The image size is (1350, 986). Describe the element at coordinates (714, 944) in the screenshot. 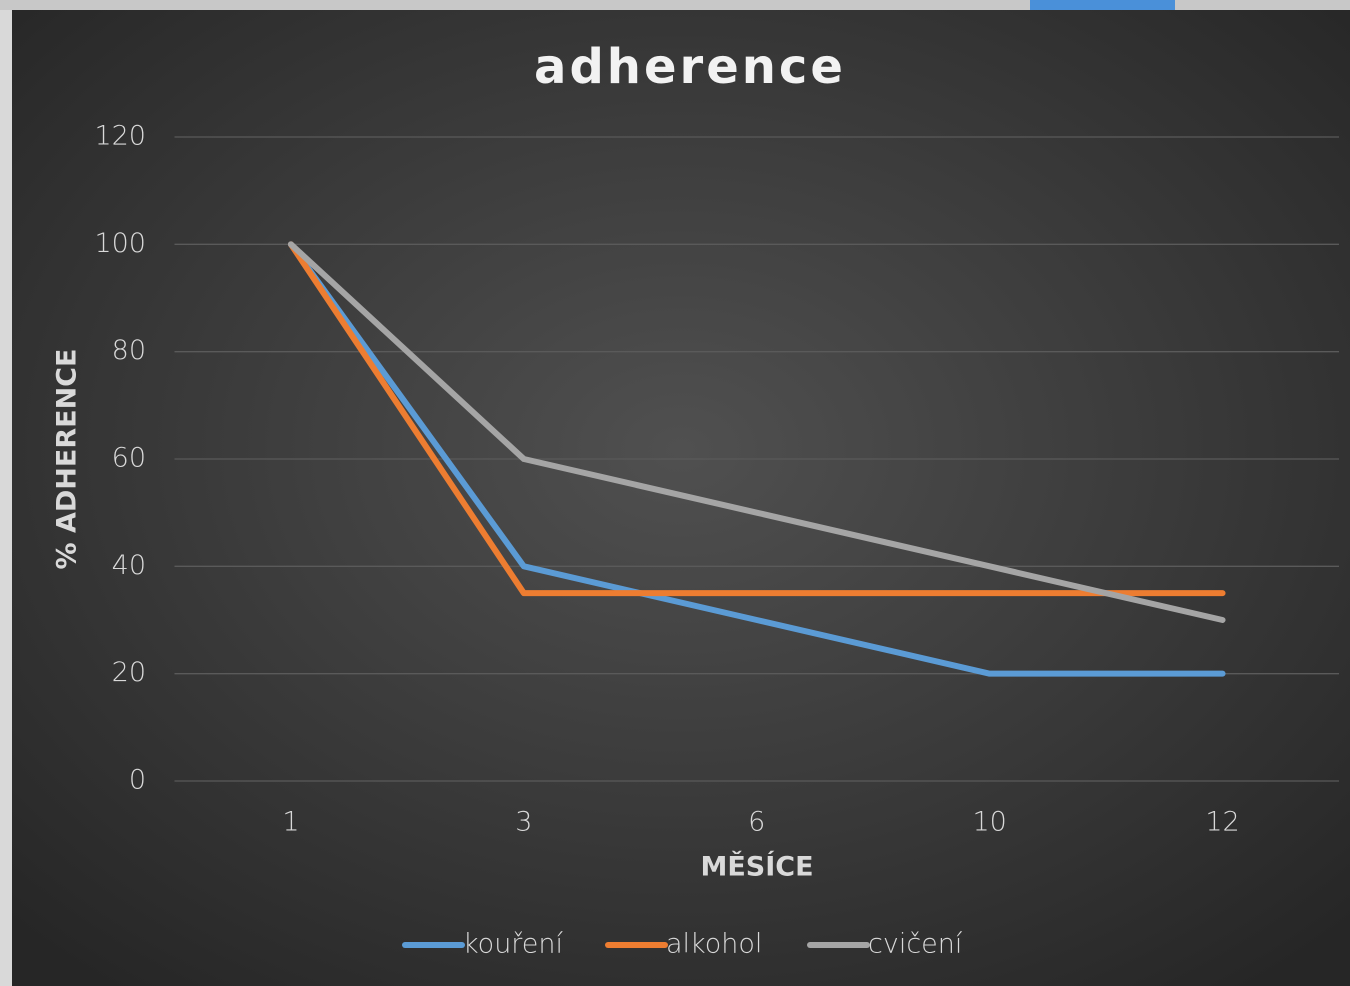

I see `legend-label: alkohol` at that location.